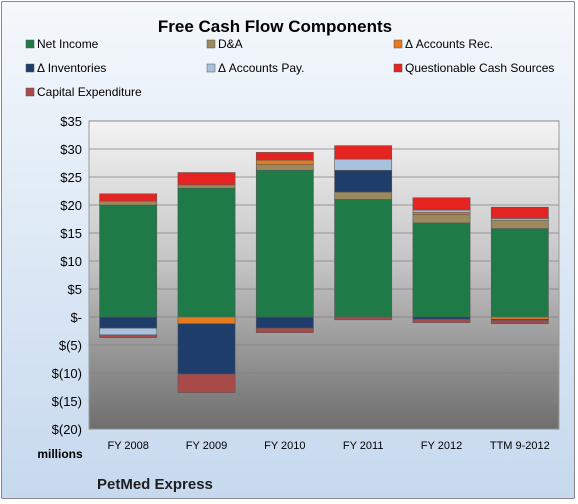 This screenshot has width=578, height=504. I want to click on bar-fy-2012-delta-inventories, so click(441, 318).